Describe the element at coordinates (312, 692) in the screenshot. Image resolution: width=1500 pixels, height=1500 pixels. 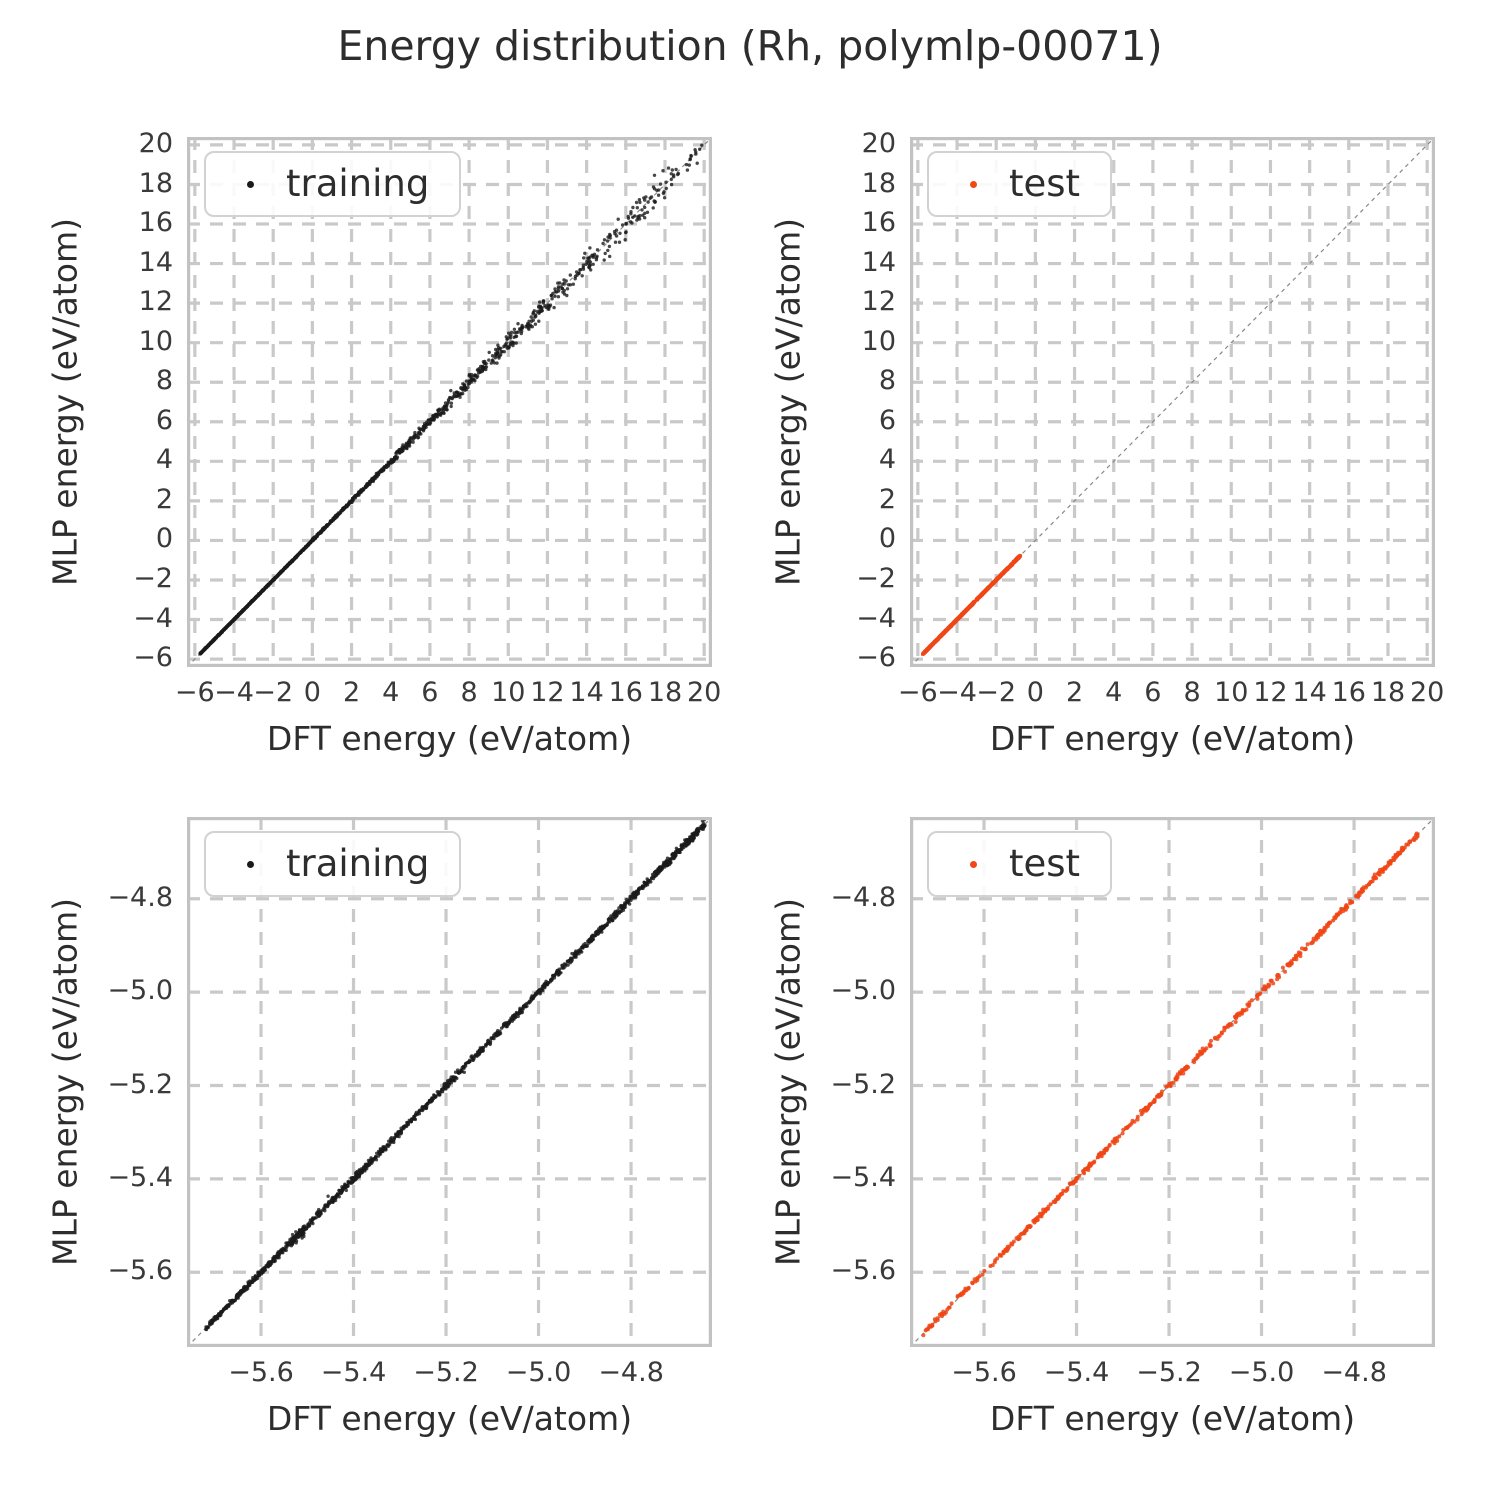
I see `x-tick-label: 0` at that location.